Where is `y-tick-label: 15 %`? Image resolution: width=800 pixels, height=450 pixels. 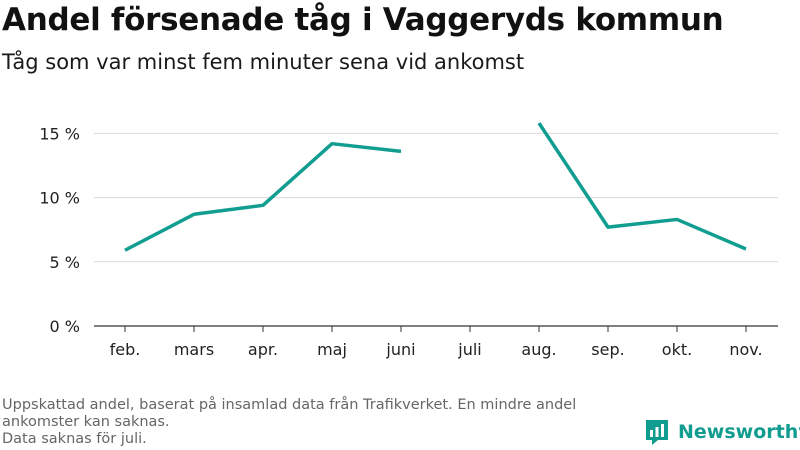
y-tick-label: 15 % is located at coordinates (59, 133).